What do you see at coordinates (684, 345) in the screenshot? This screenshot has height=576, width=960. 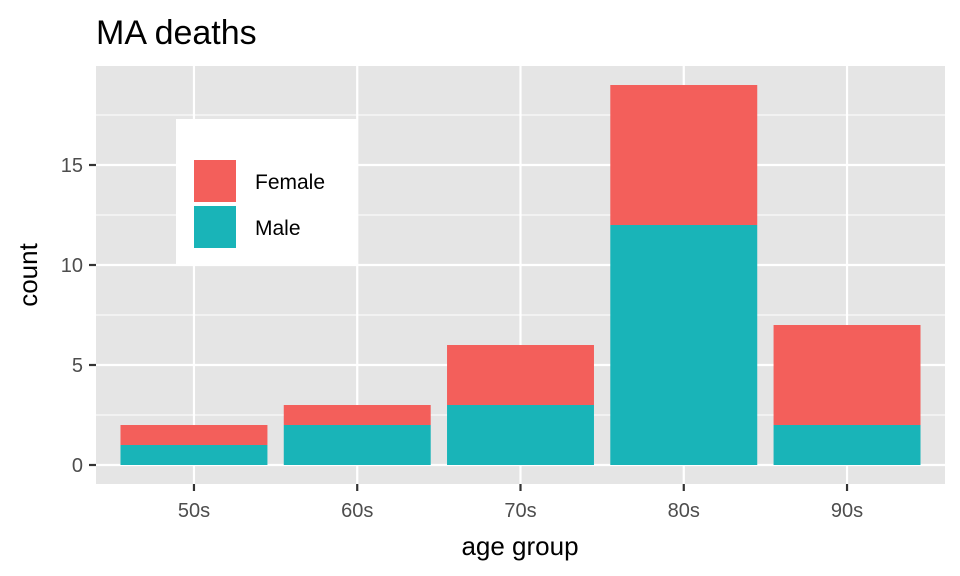 I see `bar-male-80s` at bounding box center [684, 345].